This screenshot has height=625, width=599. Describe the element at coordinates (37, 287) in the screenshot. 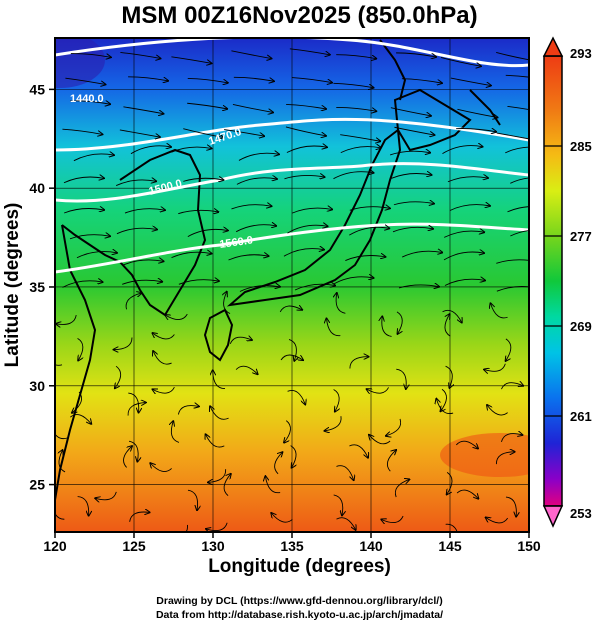

I see `y-tick-label: 35` at that location.